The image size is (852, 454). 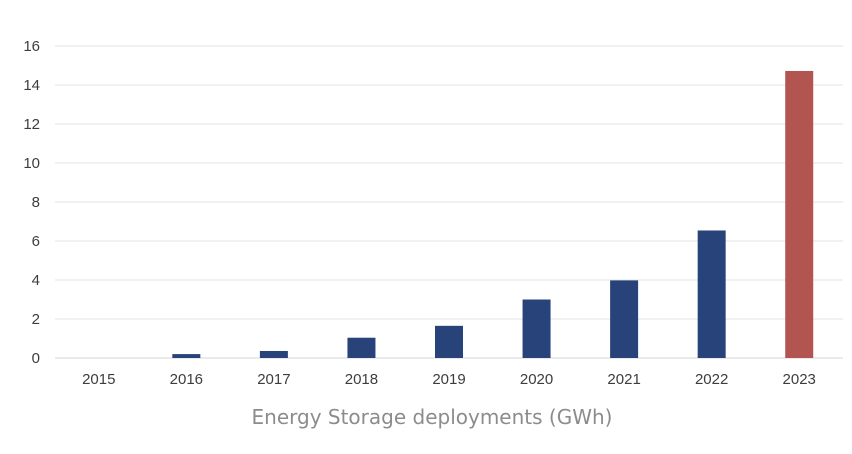 What do you see at coordinates (36, 241) in the screenshot?
I see `y-tick-label: 6` at bounding box center [36, 241].